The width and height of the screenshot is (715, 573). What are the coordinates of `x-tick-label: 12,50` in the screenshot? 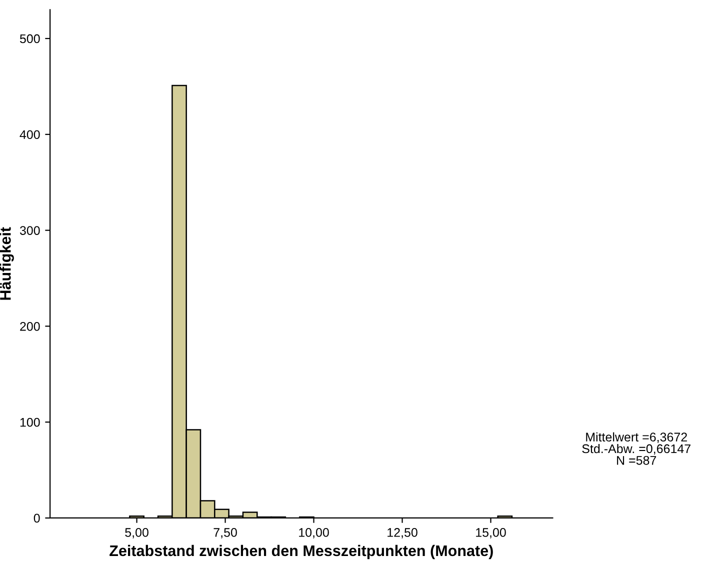 It's located at (403, 533).